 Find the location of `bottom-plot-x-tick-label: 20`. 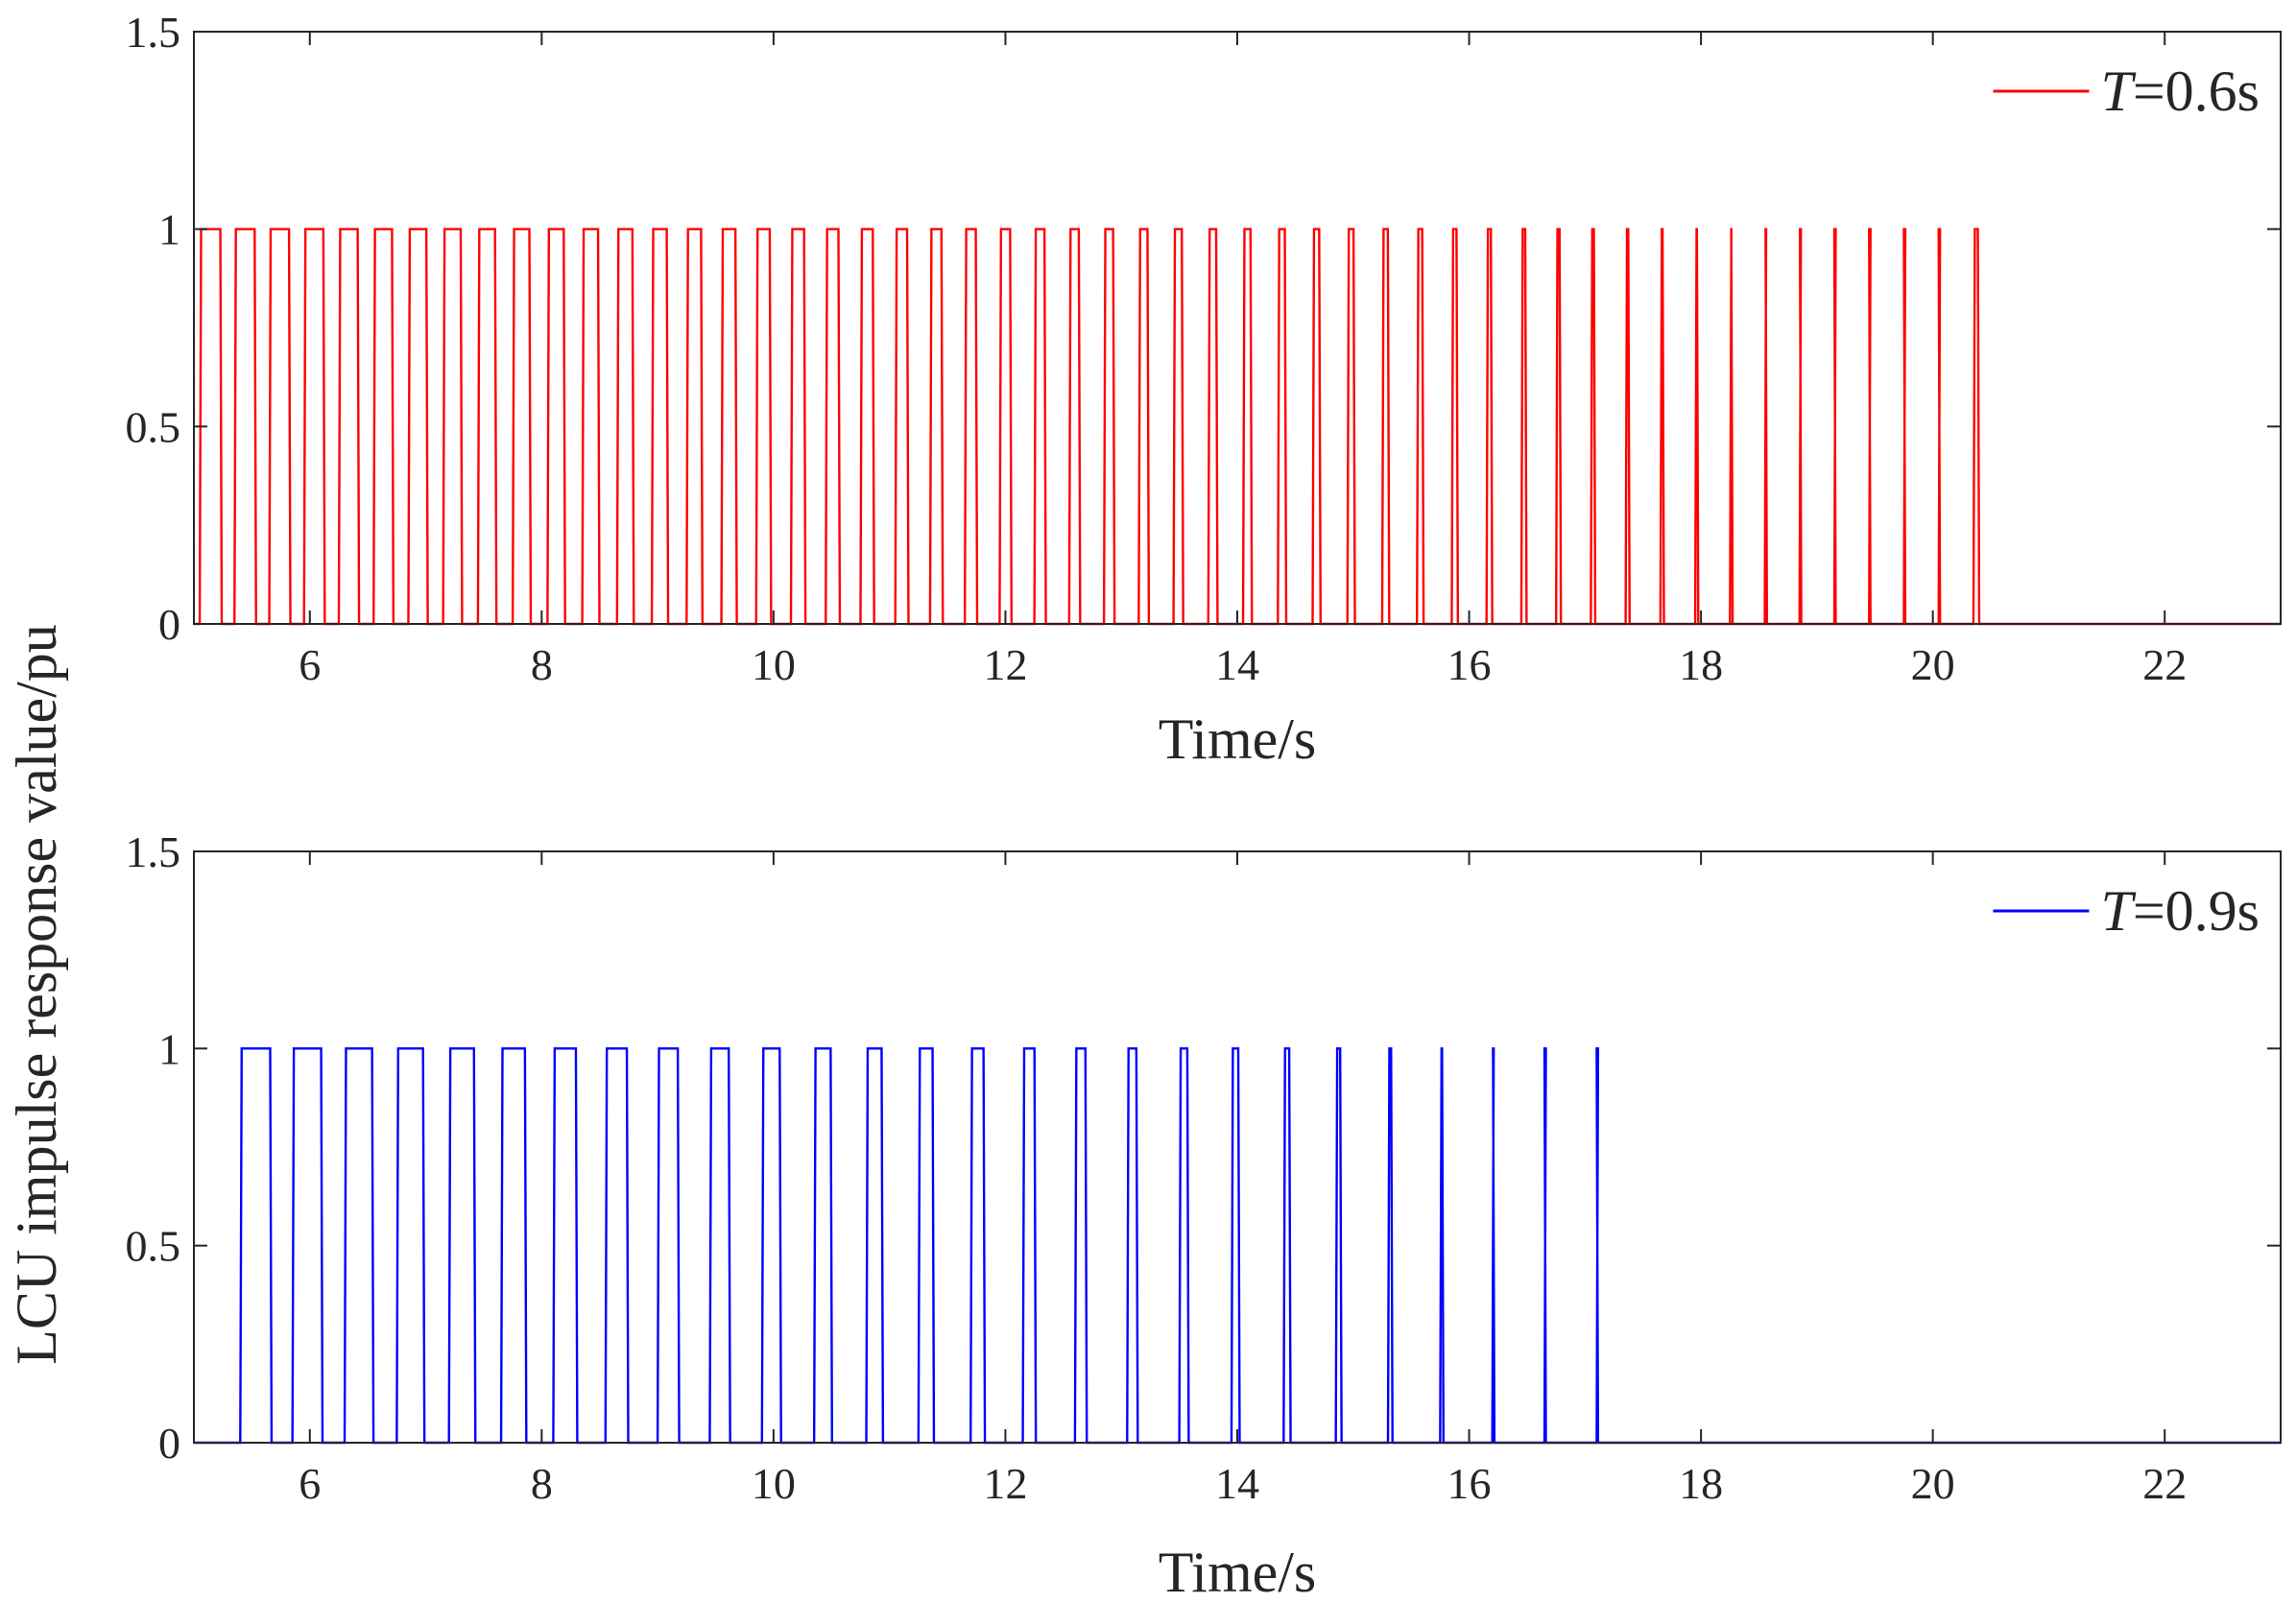

bottom-plot-x-tick-label: 20 is located at coordinates (1933, 1483).